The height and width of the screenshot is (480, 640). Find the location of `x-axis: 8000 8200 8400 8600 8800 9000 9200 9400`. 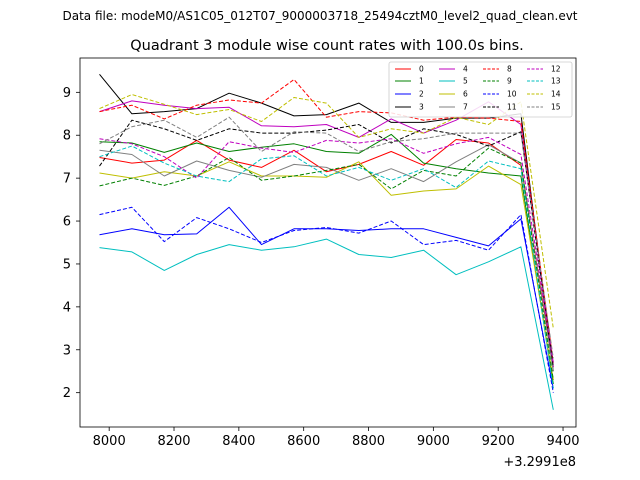

x-axis: 8000 8200 8400 8600 8800 9000 9200 9400 is located at coordinates (336, 438).